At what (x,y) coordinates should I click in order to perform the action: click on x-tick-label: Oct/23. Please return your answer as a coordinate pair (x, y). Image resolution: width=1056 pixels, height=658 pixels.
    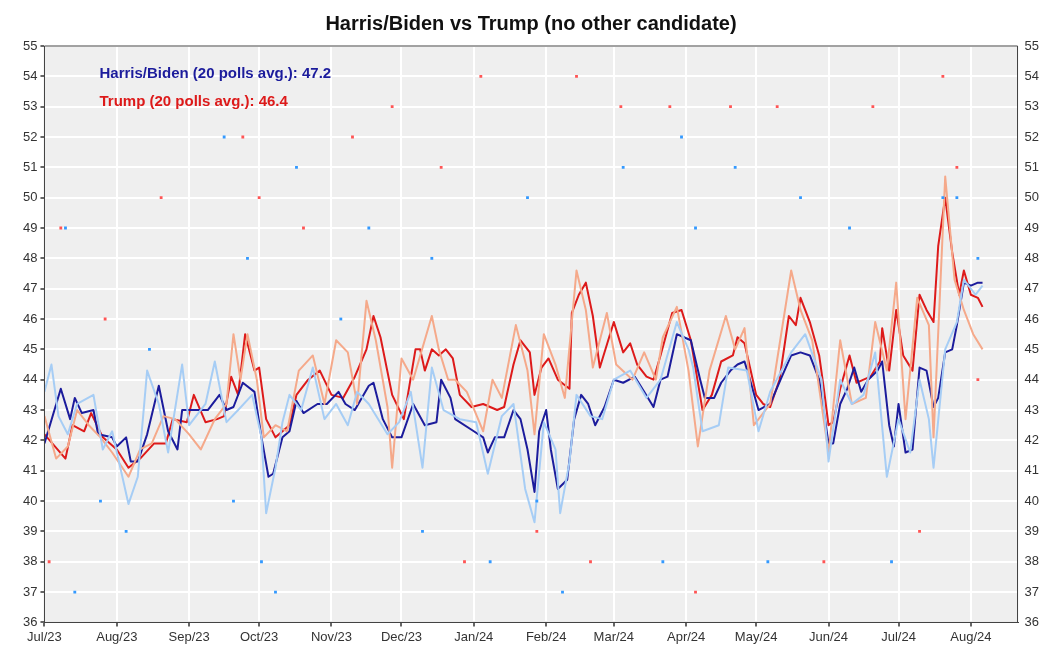
    Looking at the image, I should click on (259, 636).